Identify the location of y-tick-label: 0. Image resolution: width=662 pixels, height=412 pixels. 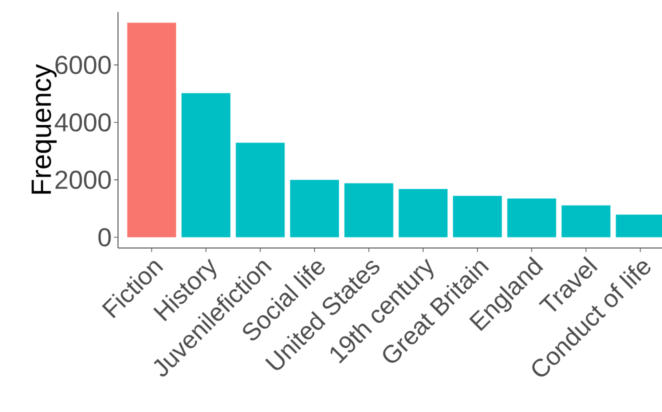
(104, 237).